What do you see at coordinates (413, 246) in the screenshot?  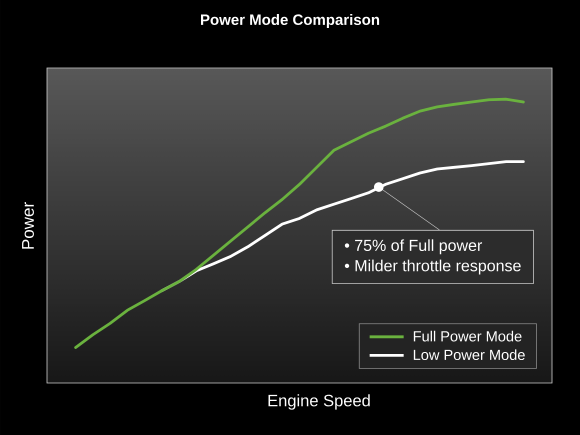 I see `annotation: • 75% of Full power` at bounding box center [413, 246].